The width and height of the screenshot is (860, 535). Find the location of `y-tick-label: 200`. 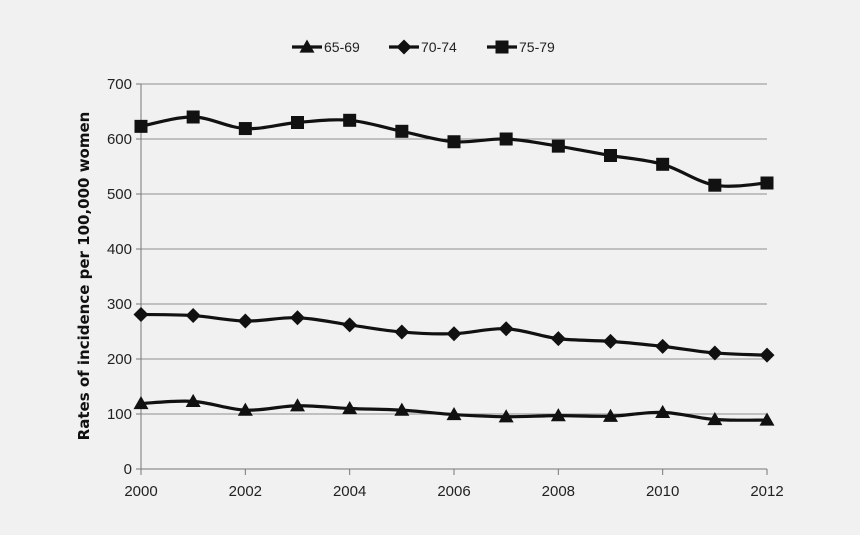

y-tick-label: 200 is located at coordinates (119, 359).